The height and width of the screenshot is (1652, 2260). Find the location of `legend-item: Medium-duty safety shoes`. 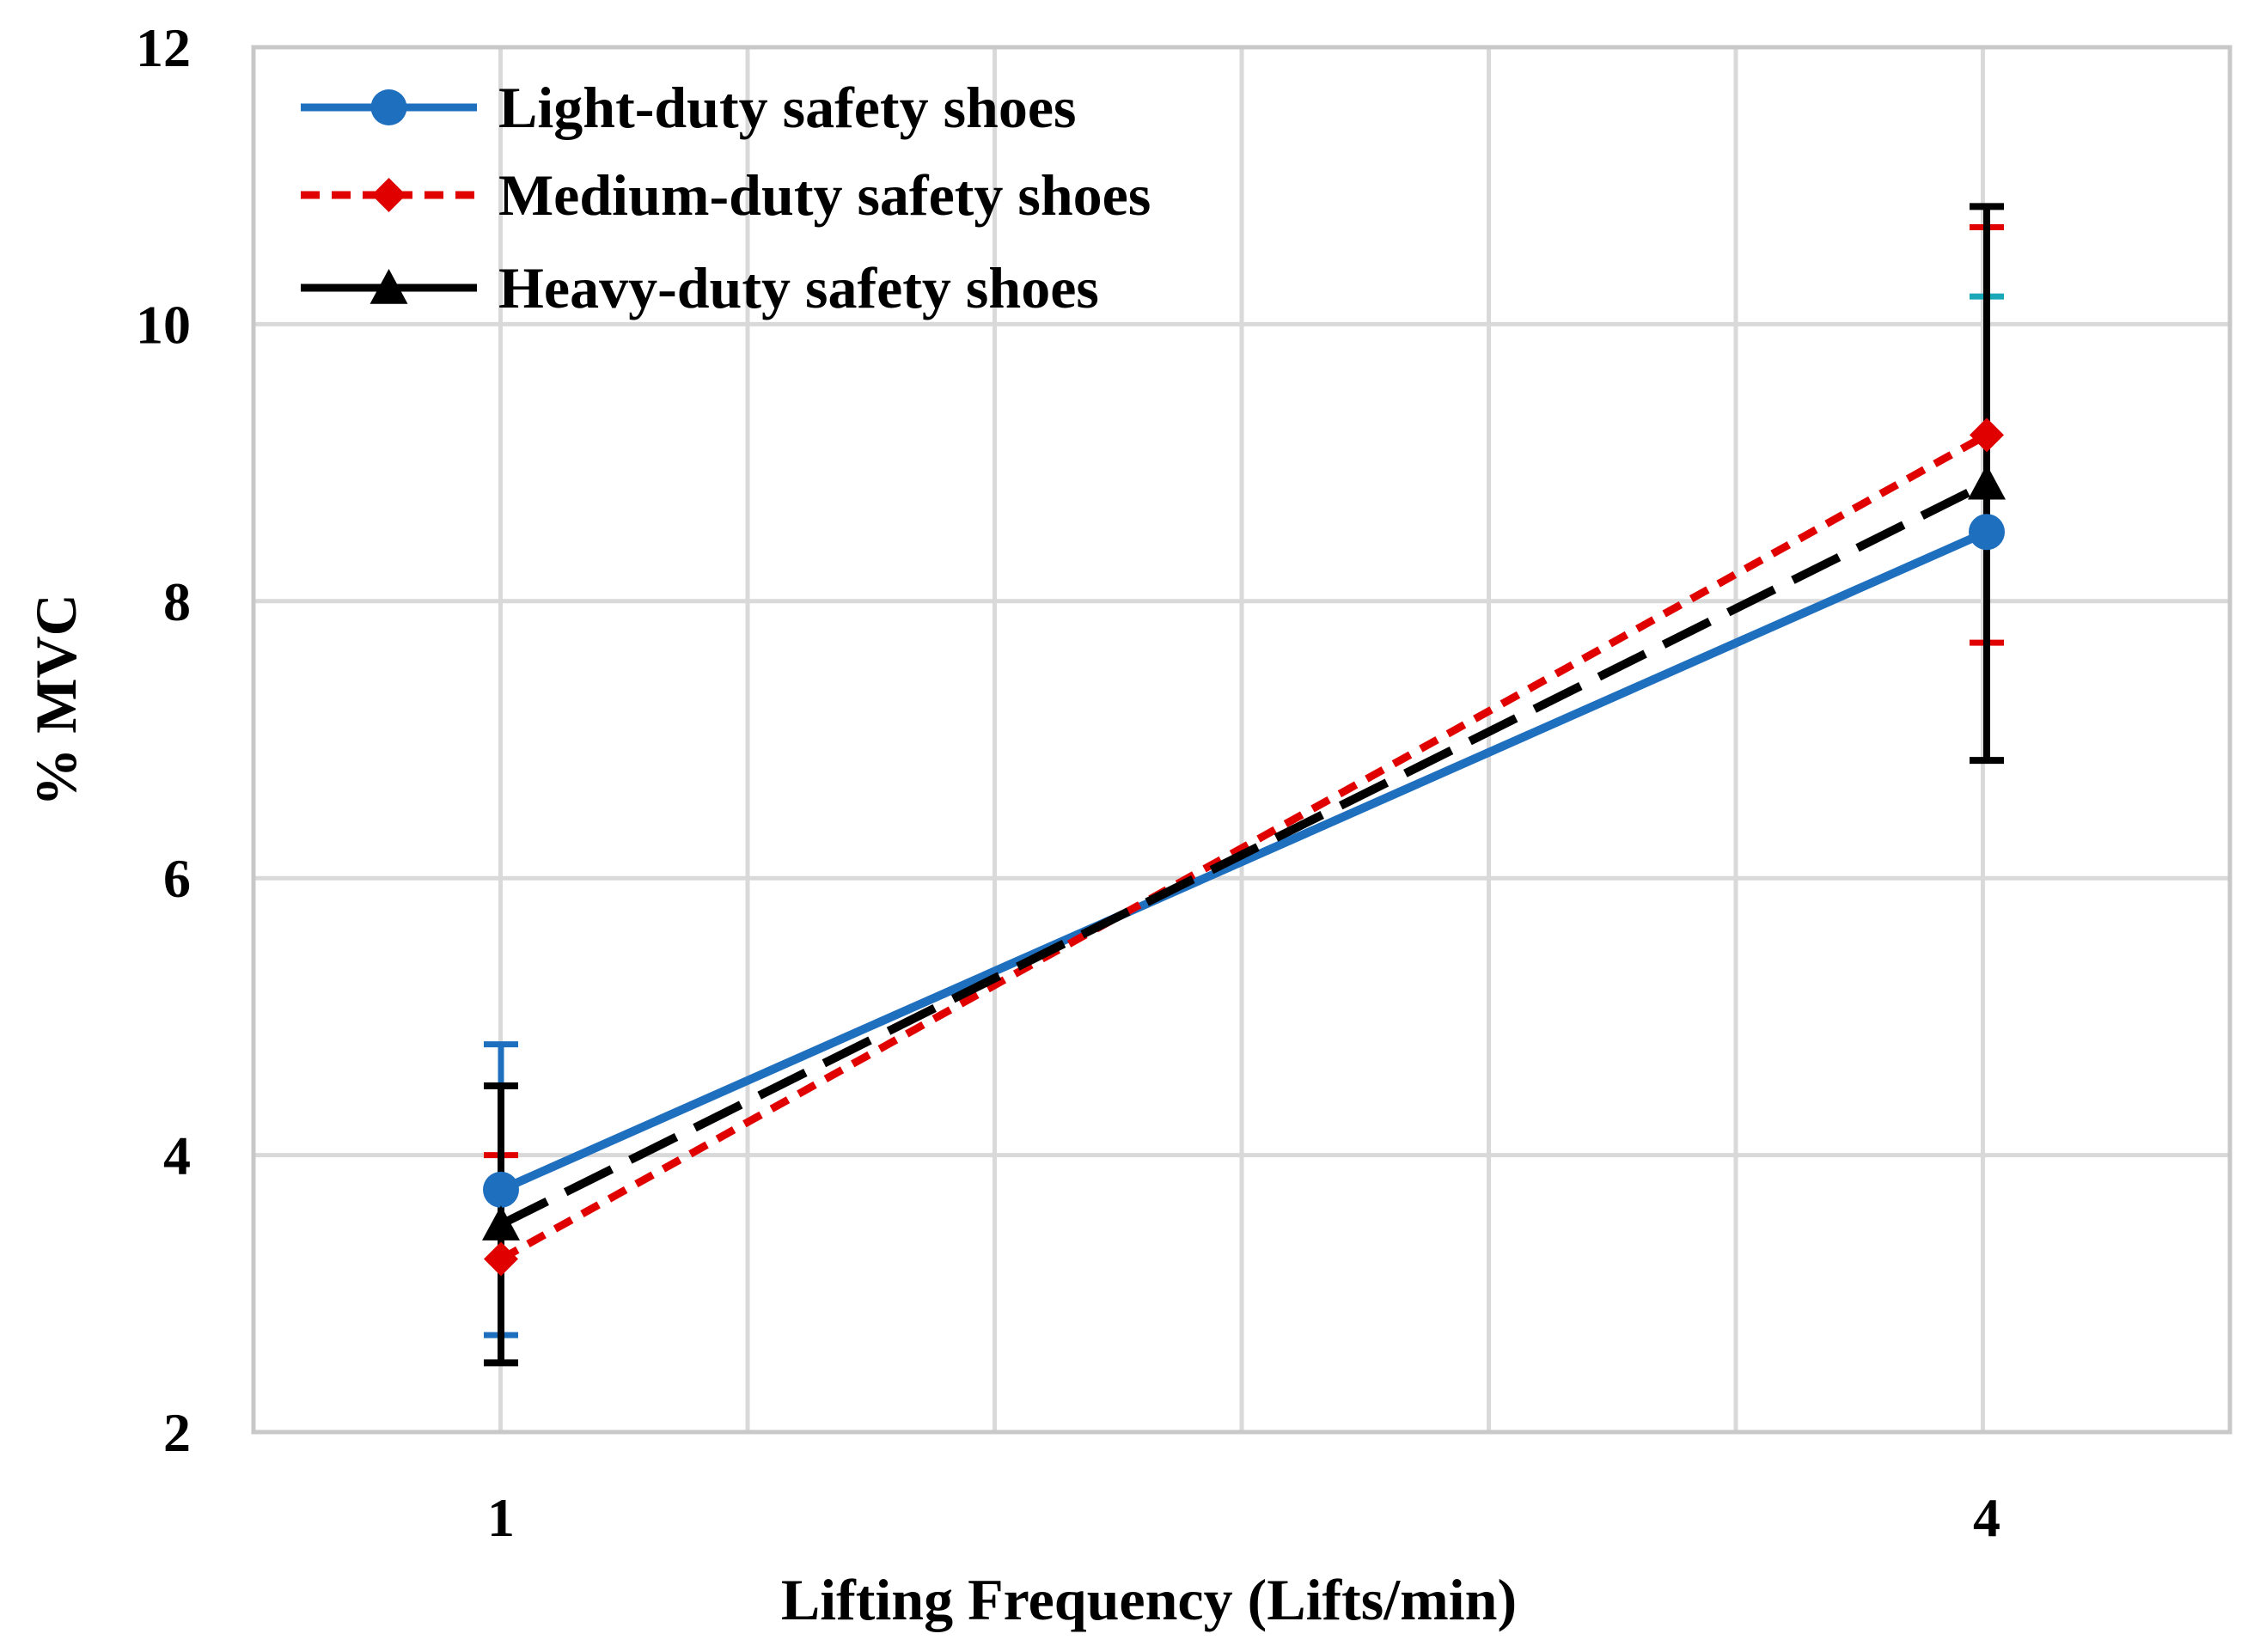

legend-item: Medium-duty safety shoes is located at coordinates (726, 195).